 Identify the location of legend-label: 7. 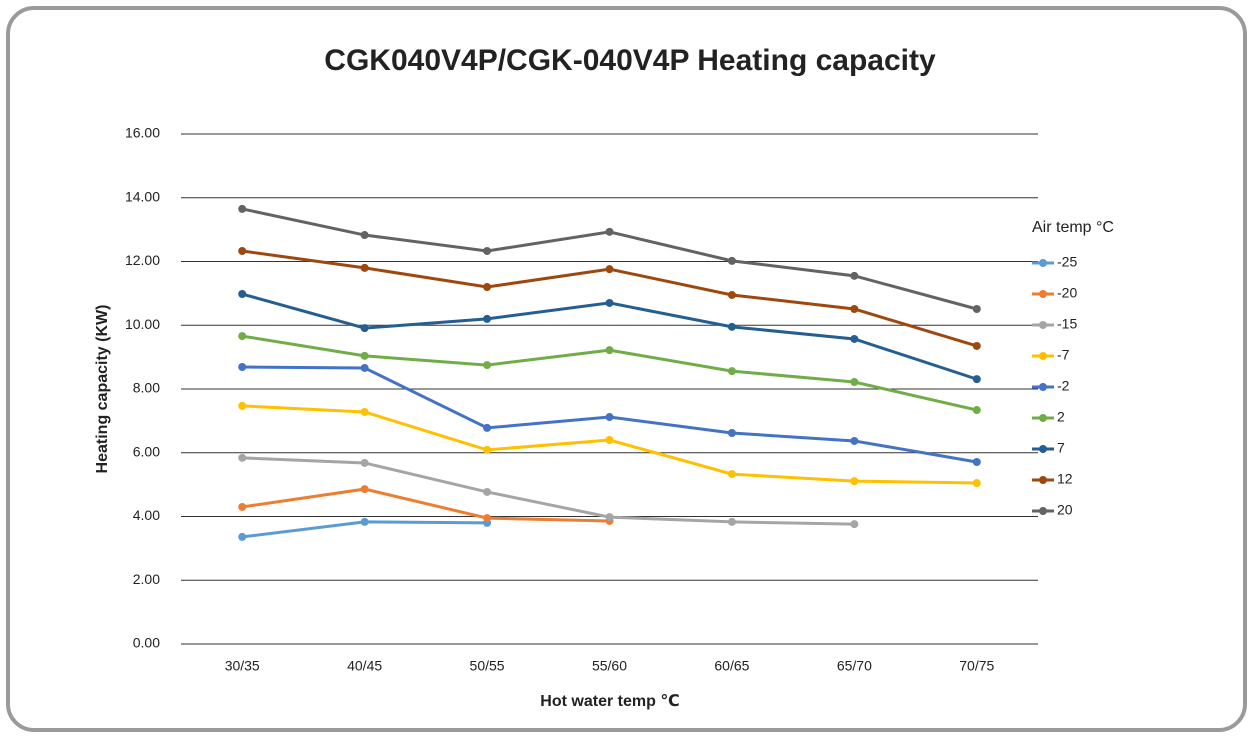
(1061, 448).